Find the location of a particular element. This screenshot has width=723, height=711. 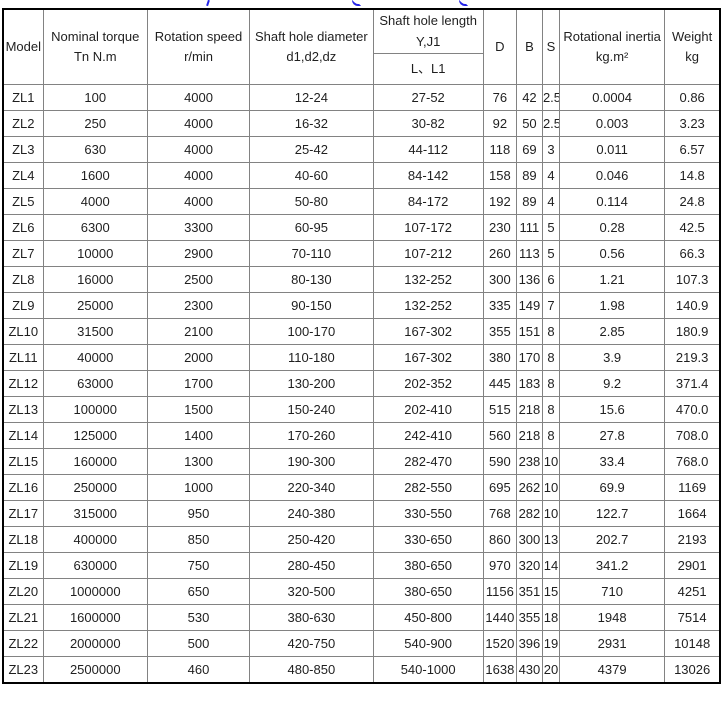

cell-nominal-torque: 250000 is located at coordinates (95, 487).